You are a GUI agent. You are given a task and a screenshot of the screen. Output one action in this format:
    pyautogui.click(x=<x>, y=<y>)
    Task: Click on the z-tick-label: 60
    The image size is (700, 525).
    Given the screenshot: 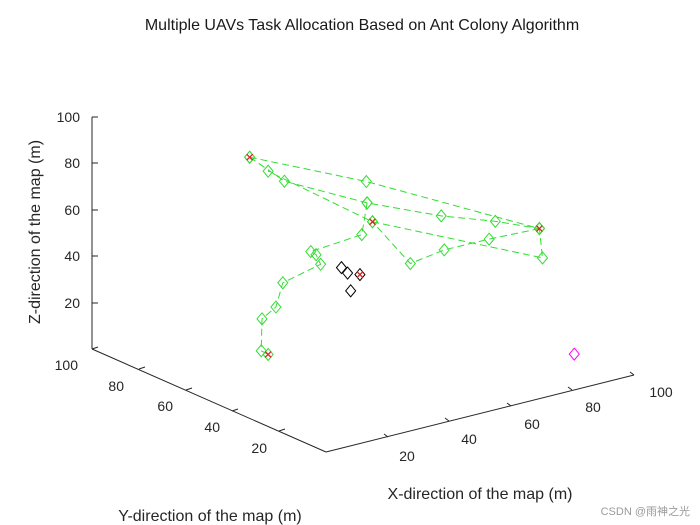 What is the action you would take?
    pyautogui.click(x=72, y=210)
    